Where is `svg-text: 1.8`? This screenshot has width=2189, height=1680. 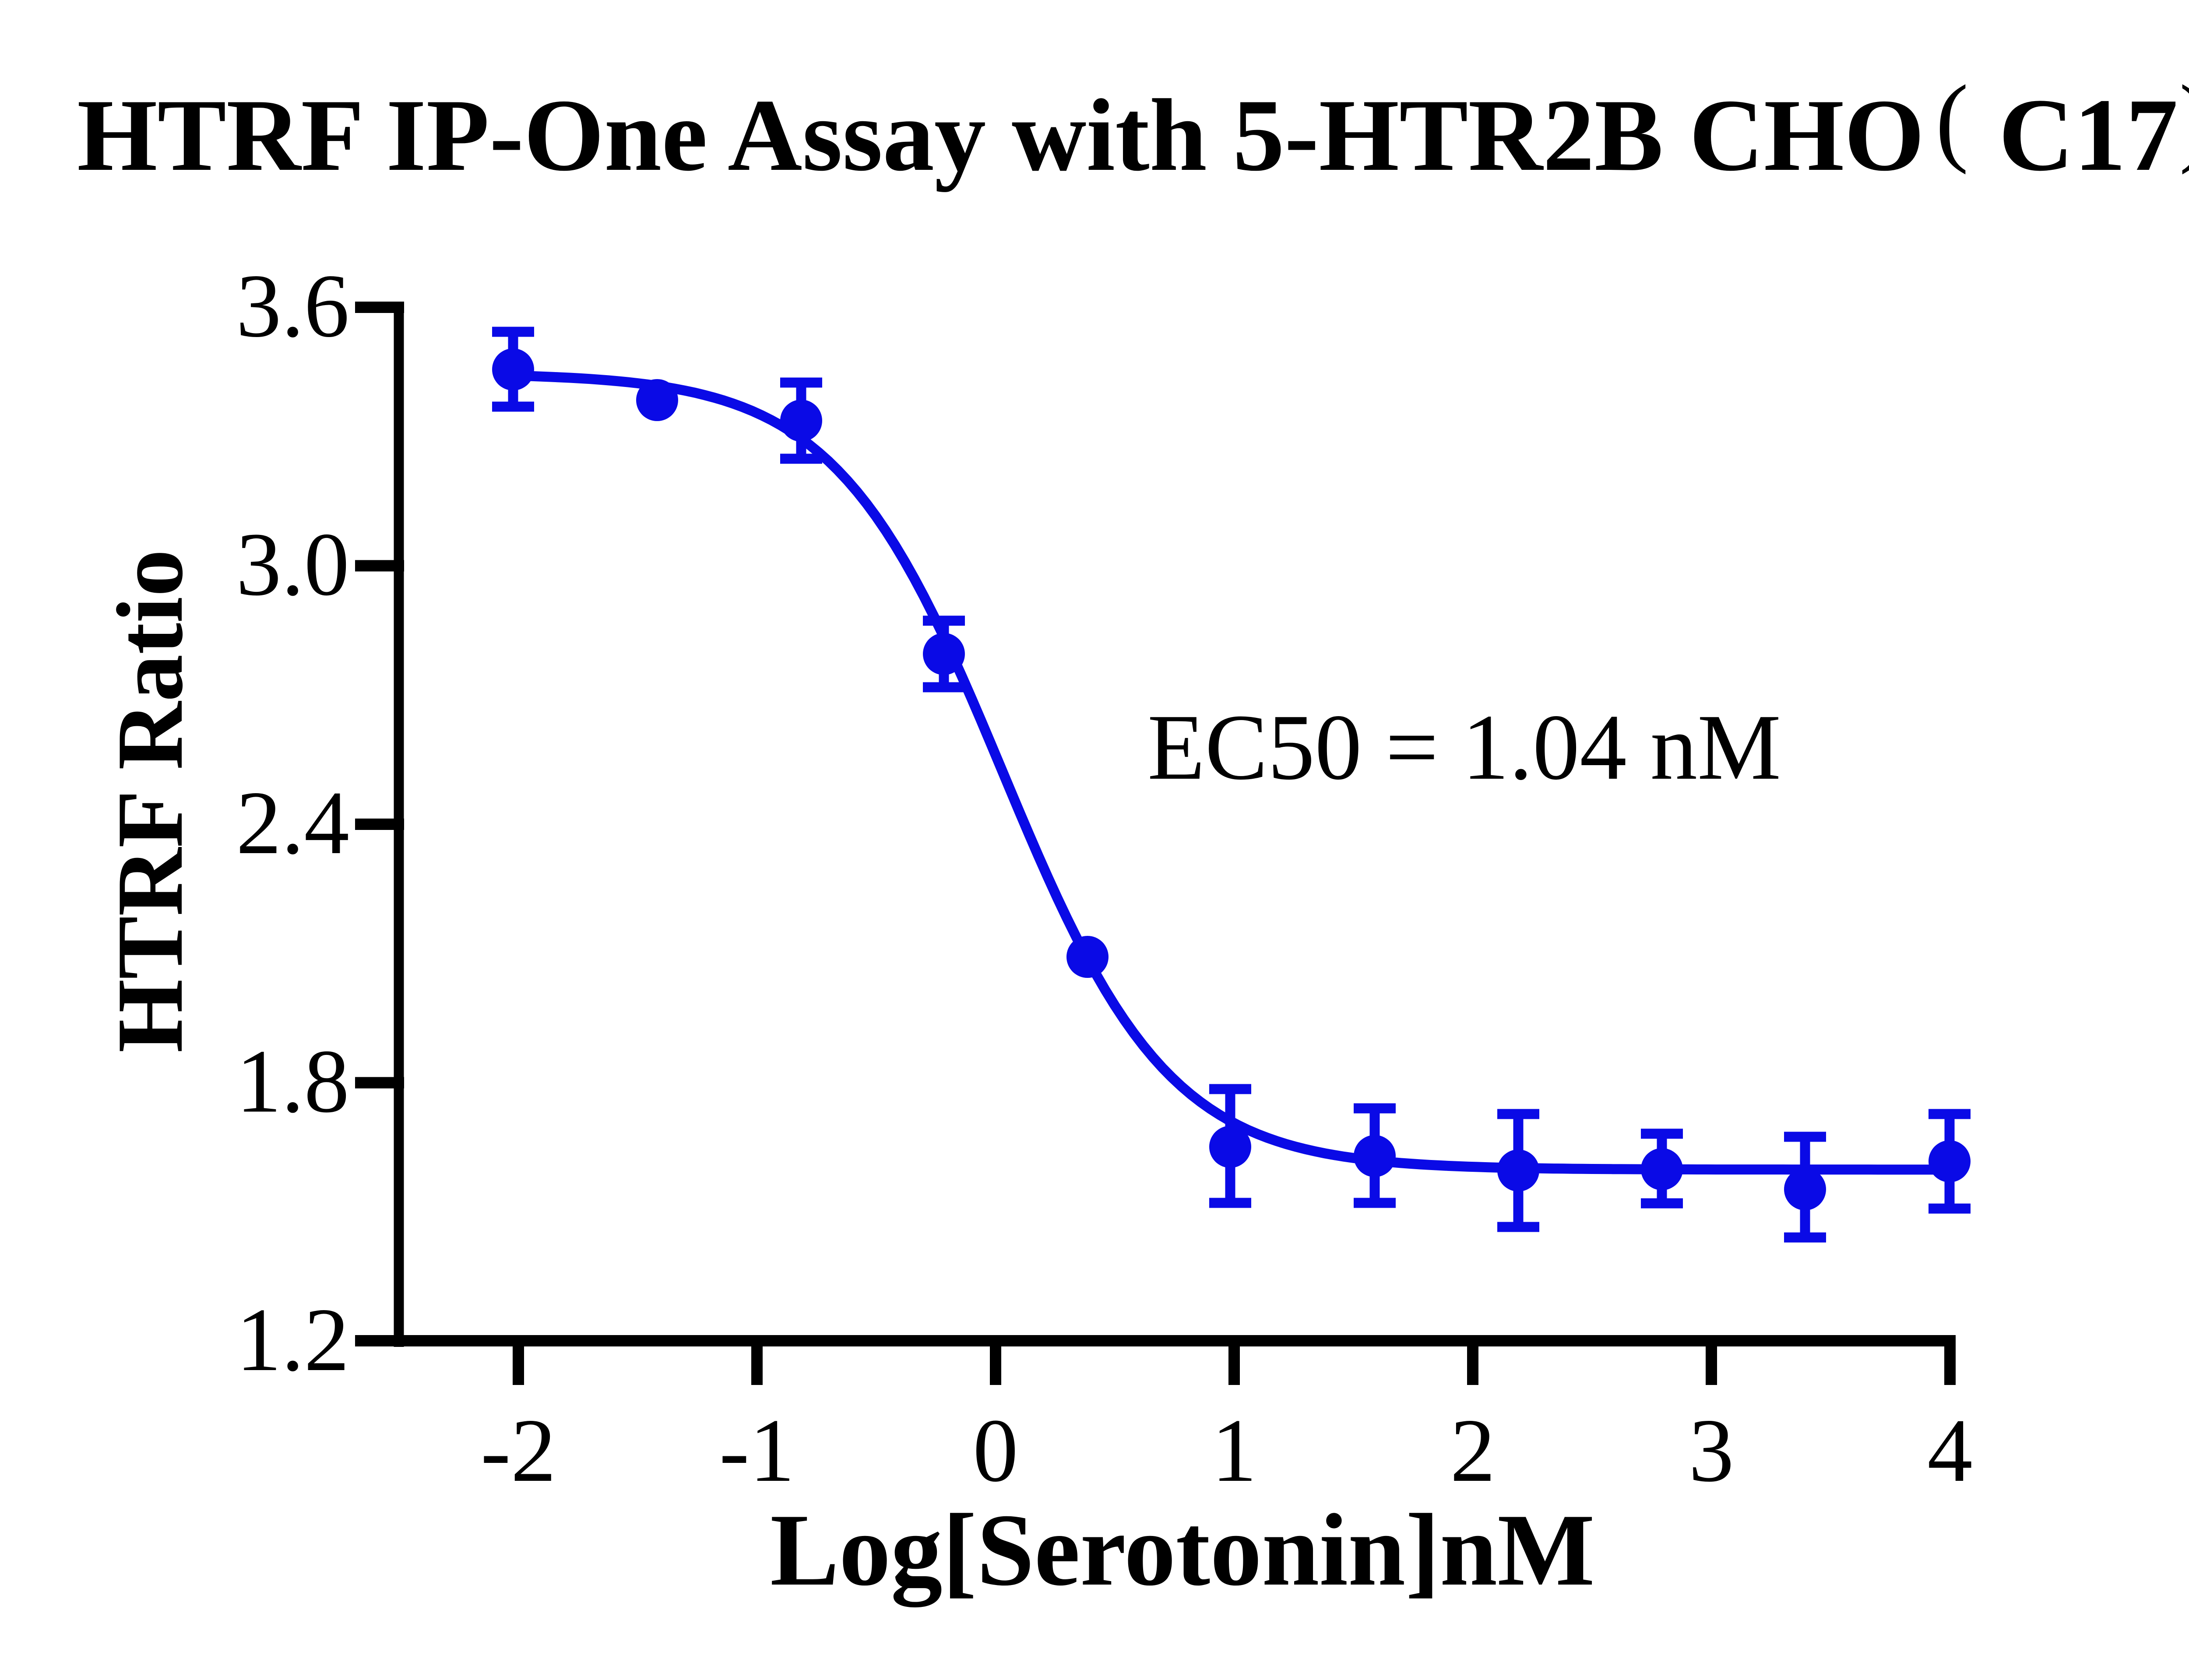
svg-text: 1.8 is located at coordinates (293, 1081).